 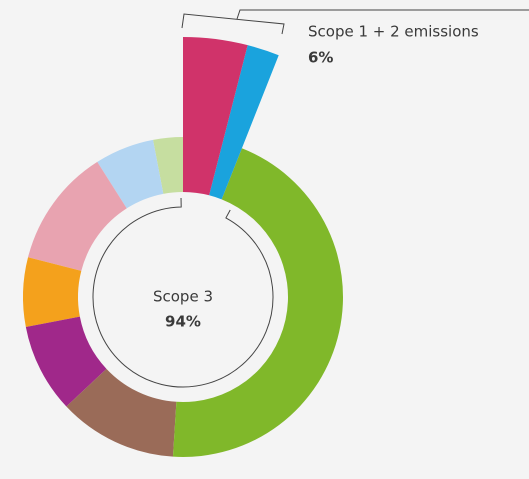 What do you see at coordinates (382, 14) in the screenshot?
I see `leader-line` at bounding box center [382, 14].